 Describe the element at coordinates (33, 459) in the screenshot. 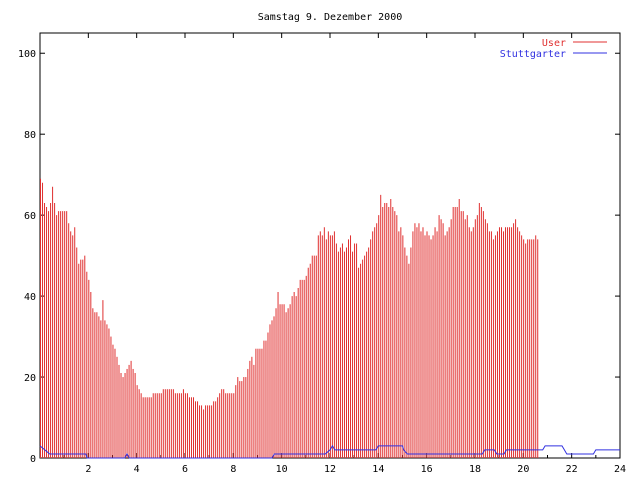

I see `y-tick-label: 0` at that location.